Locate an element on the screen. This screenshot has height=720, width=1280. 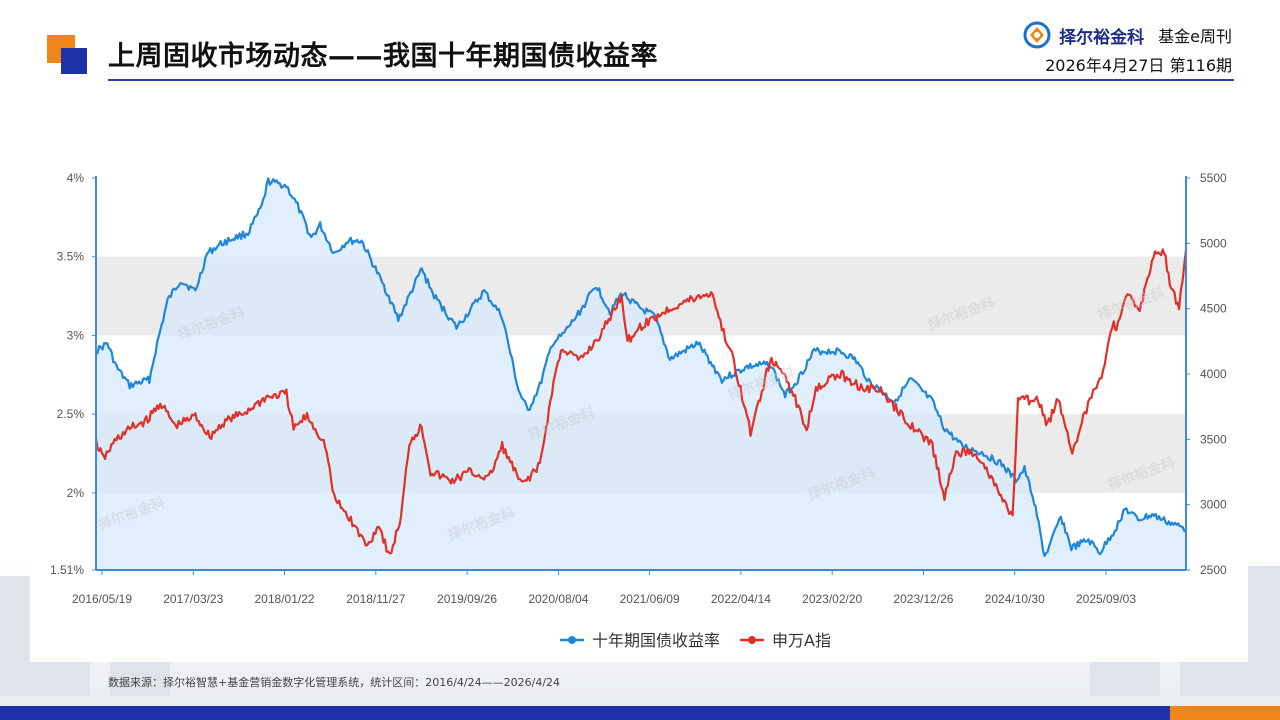
title-accent-blue is located at coordinates (74, 61).